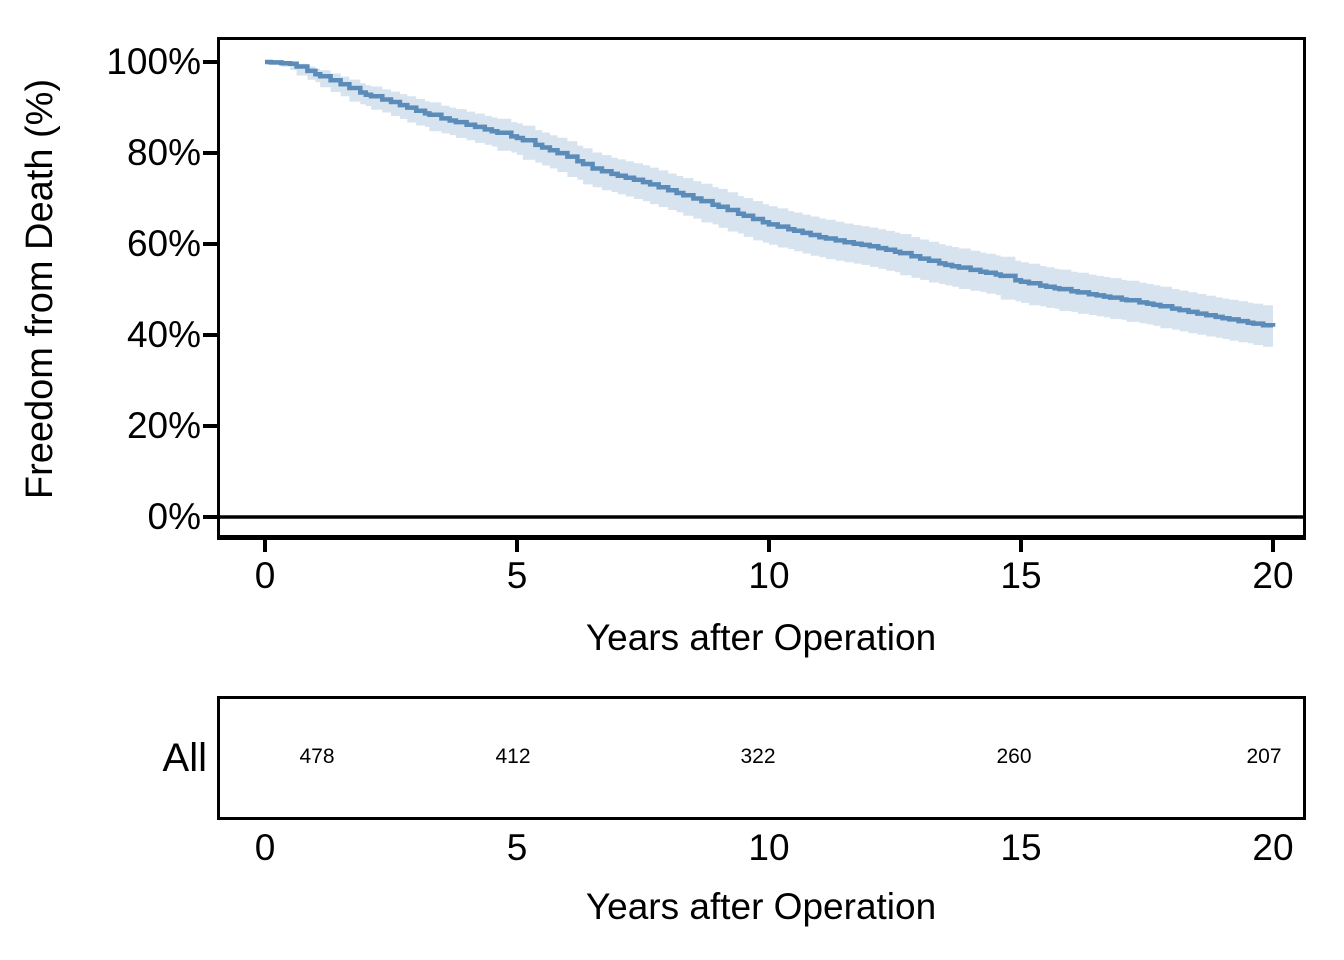 Image resolution: width=1344 pixels, height=960 pixels. Describe the element at coordinates (163, 425) in the screenshot. I see `y-tick-label: 20%` at that location.